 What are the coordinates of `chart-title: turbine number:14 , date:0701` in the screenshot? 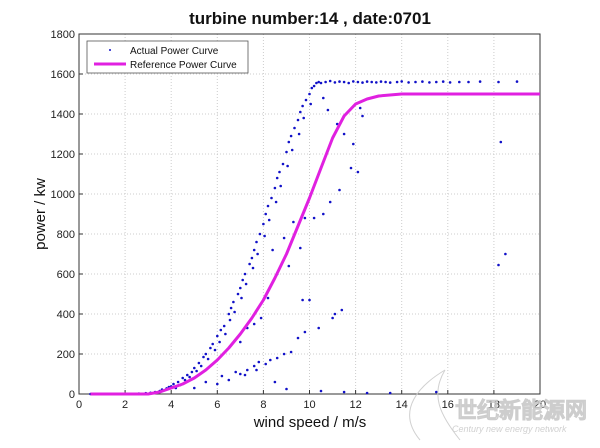 It's located at (310, 18).